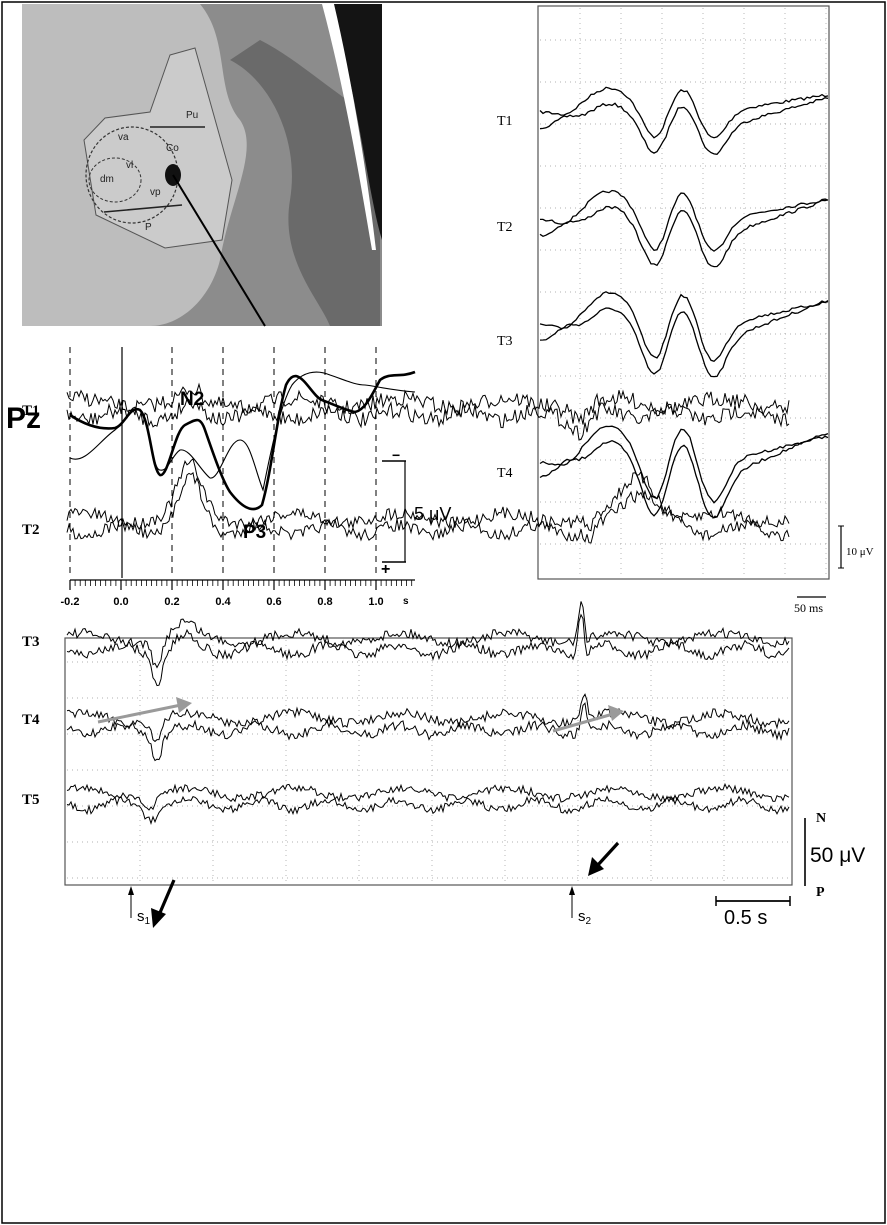 Image resolution: width=887 pixels, height=1225 pixels. What do you see at coordinates (129, 165) in the screenshot?
I see `region-label-vl: vl` at bounding box center [129, 165].